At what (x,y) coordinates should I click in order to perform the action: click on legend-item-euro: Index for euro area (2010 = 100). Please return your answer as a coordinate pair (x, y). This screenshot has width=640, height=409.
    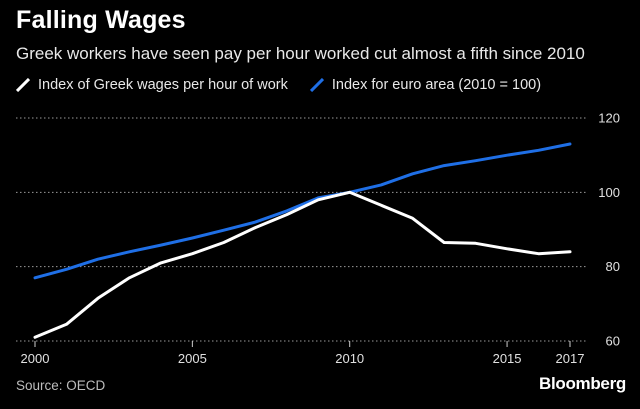
    Looking at the image, I should click on (425, 85).